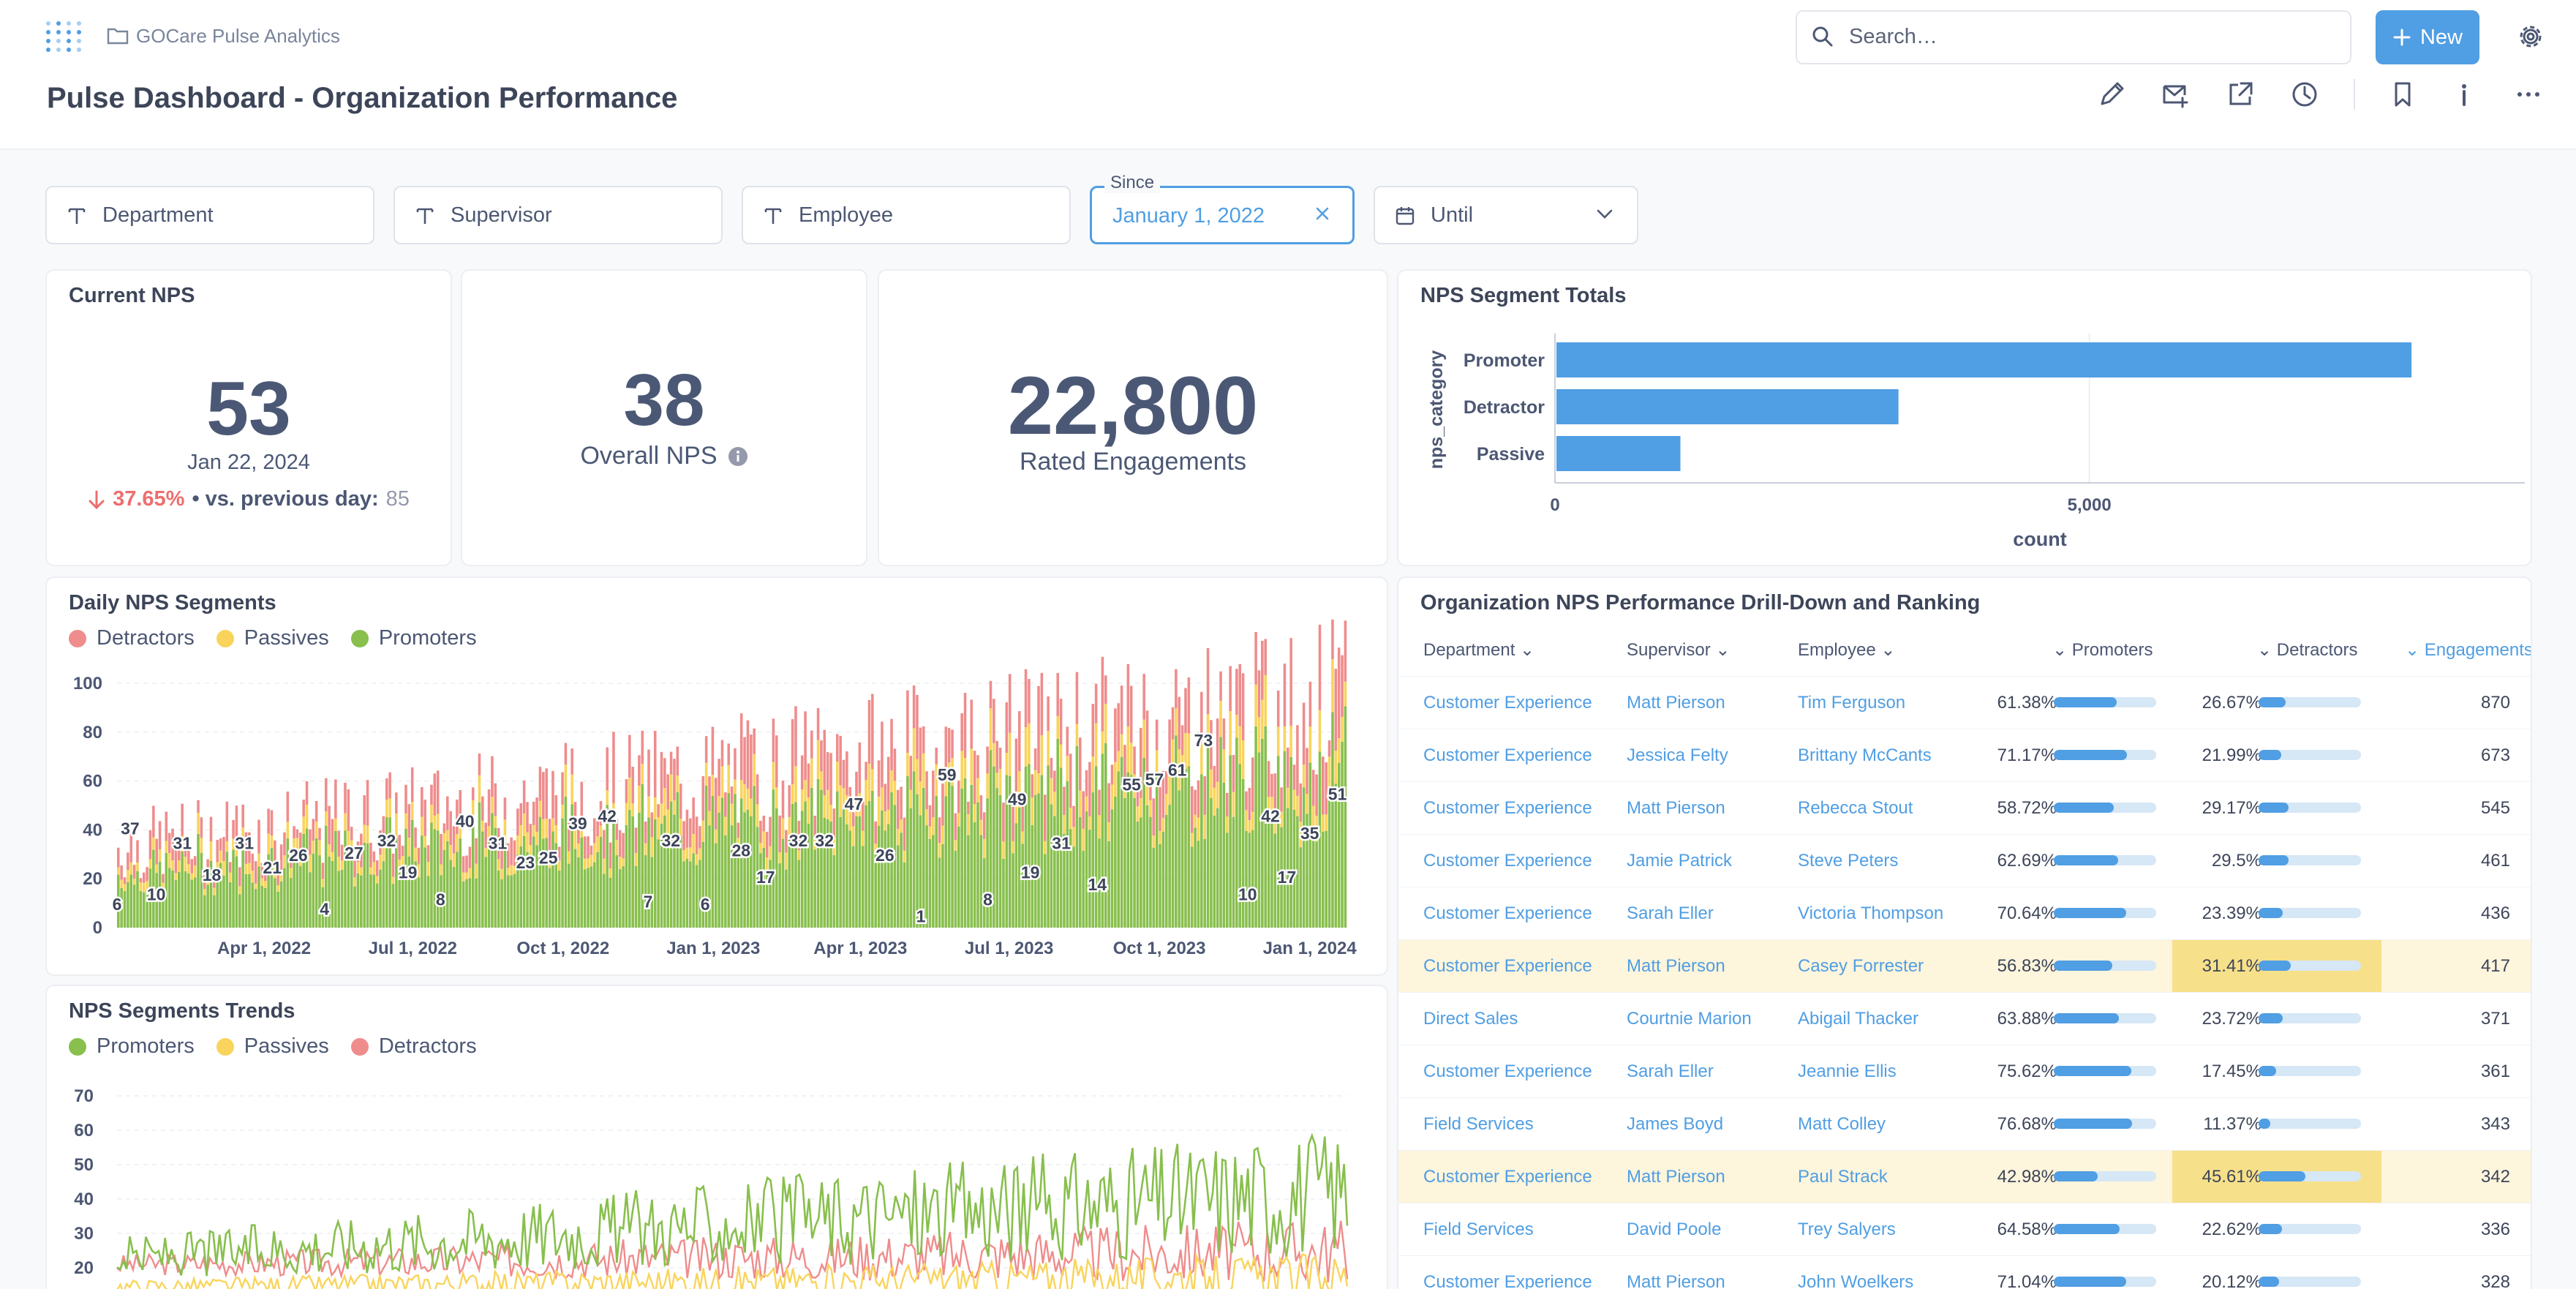 This screenshot has width=2576, height=1289. Describe the element at coordinates (1222, 215) in the screenshot. I see `filter-since: January 1, 2022` at that location.